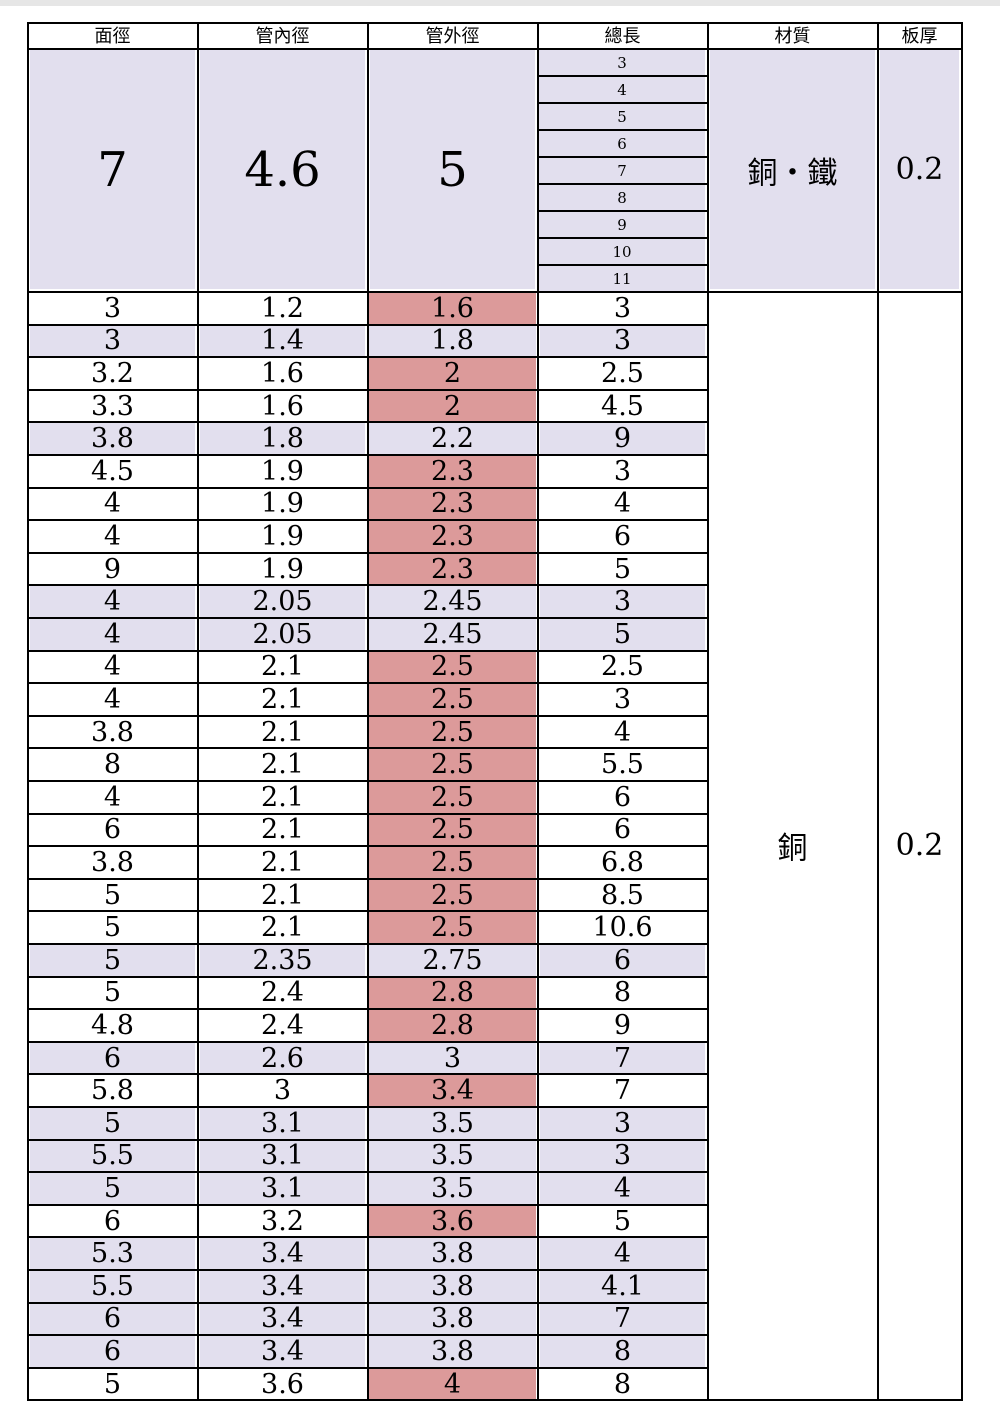 The width and height of the screenshot is (1000, 1416). What do you see at coordinates (792, 845) in the screenshot?
I see `bottom-material: 銅` at bounding box center [792, 845].